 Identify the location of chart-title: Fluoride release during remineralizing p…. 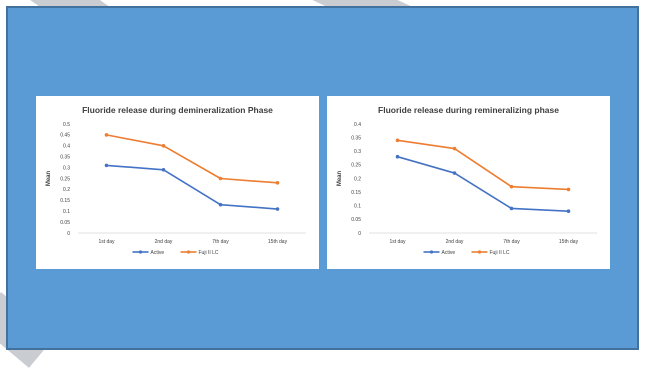
(468, 110).